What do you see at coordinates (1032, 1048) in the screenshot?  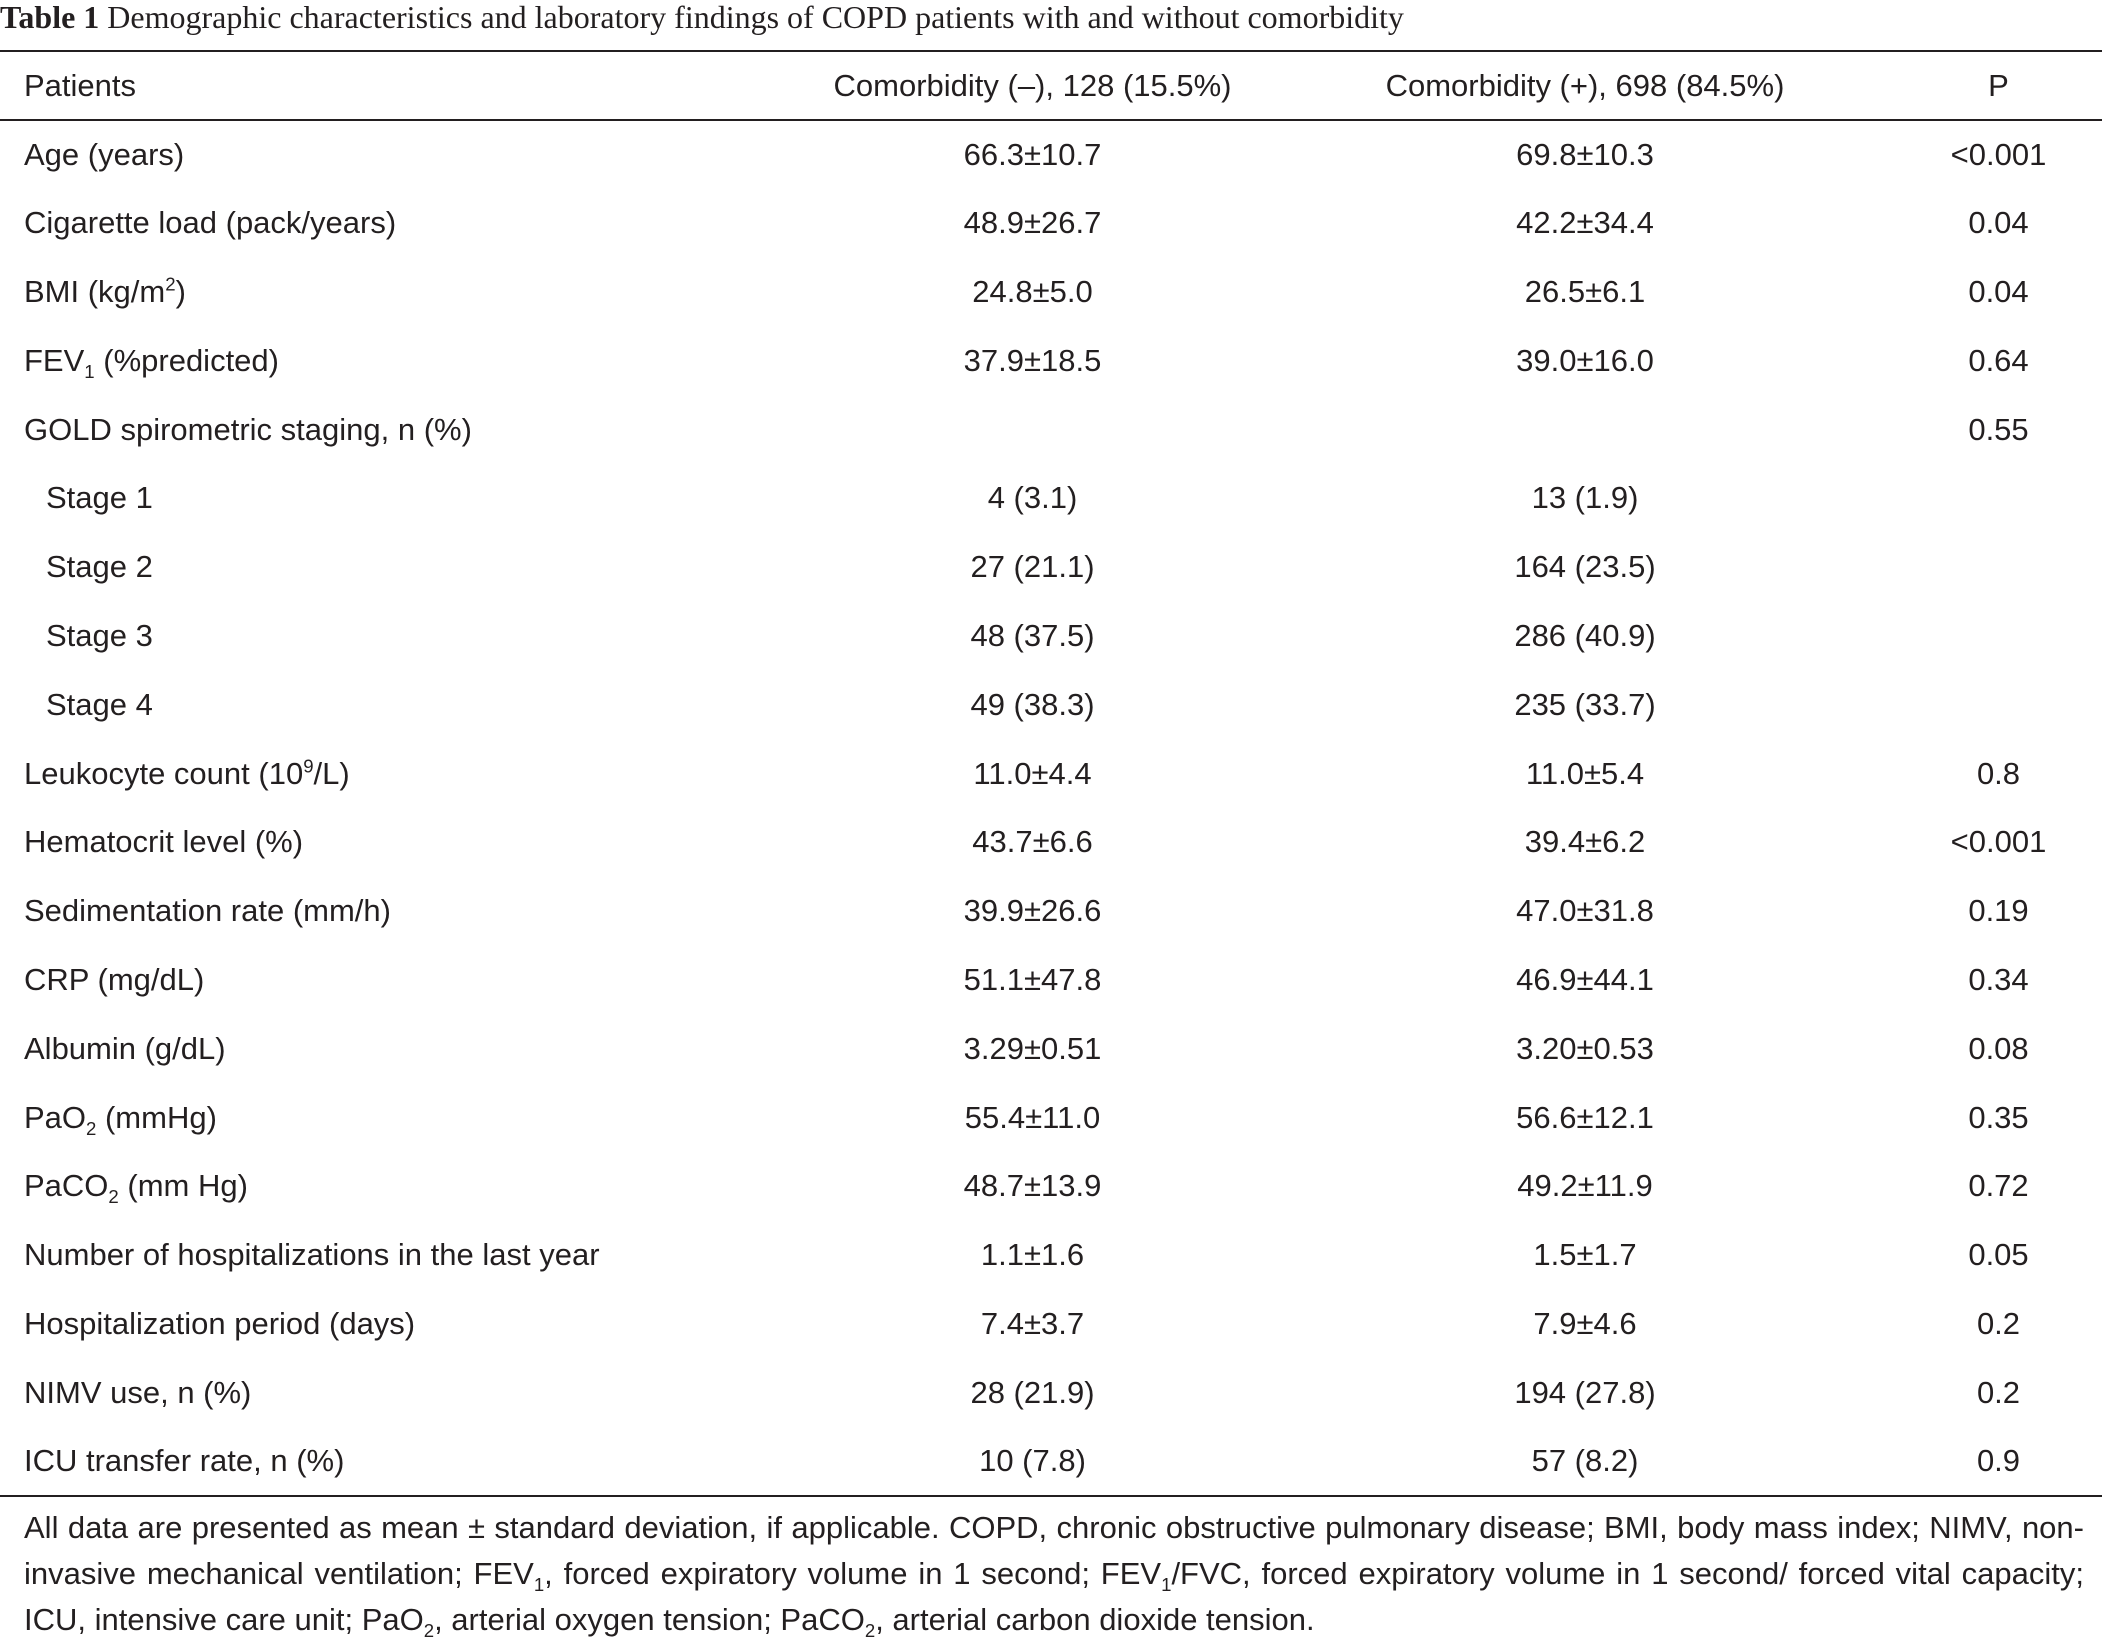 I see `cell-comorbidity-negative: 3.29±0.51` at bounding box center [1032, 1048].